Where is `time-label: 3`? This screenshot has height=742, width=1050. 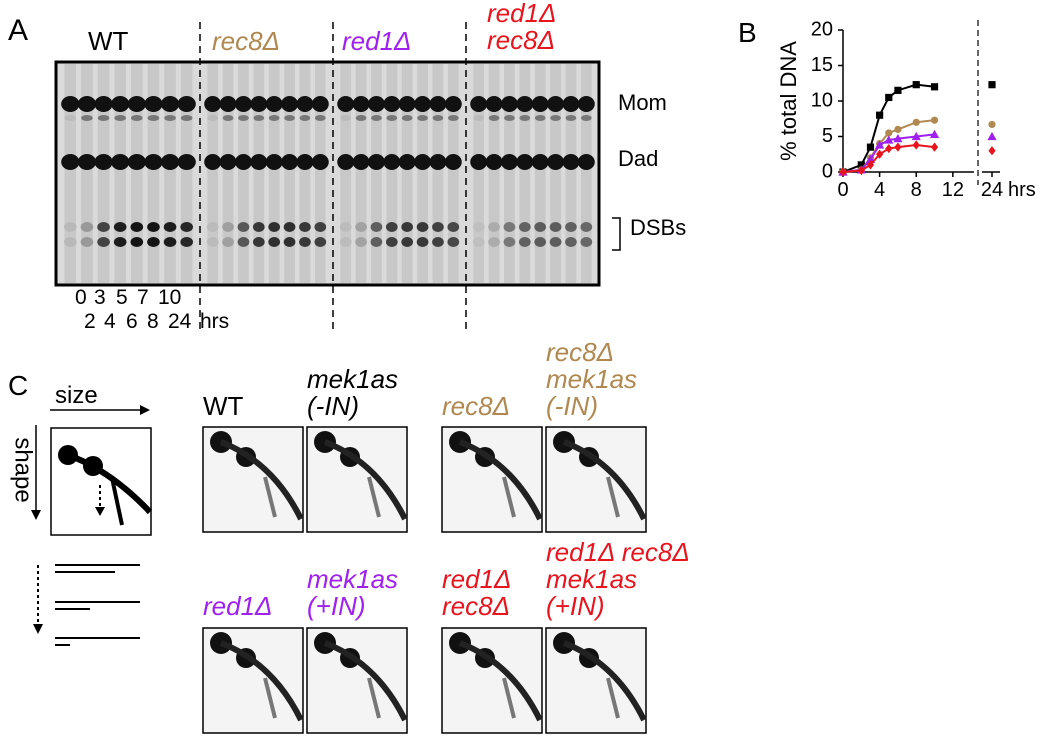
time-label: 3 is located at coordinates (100, 297).